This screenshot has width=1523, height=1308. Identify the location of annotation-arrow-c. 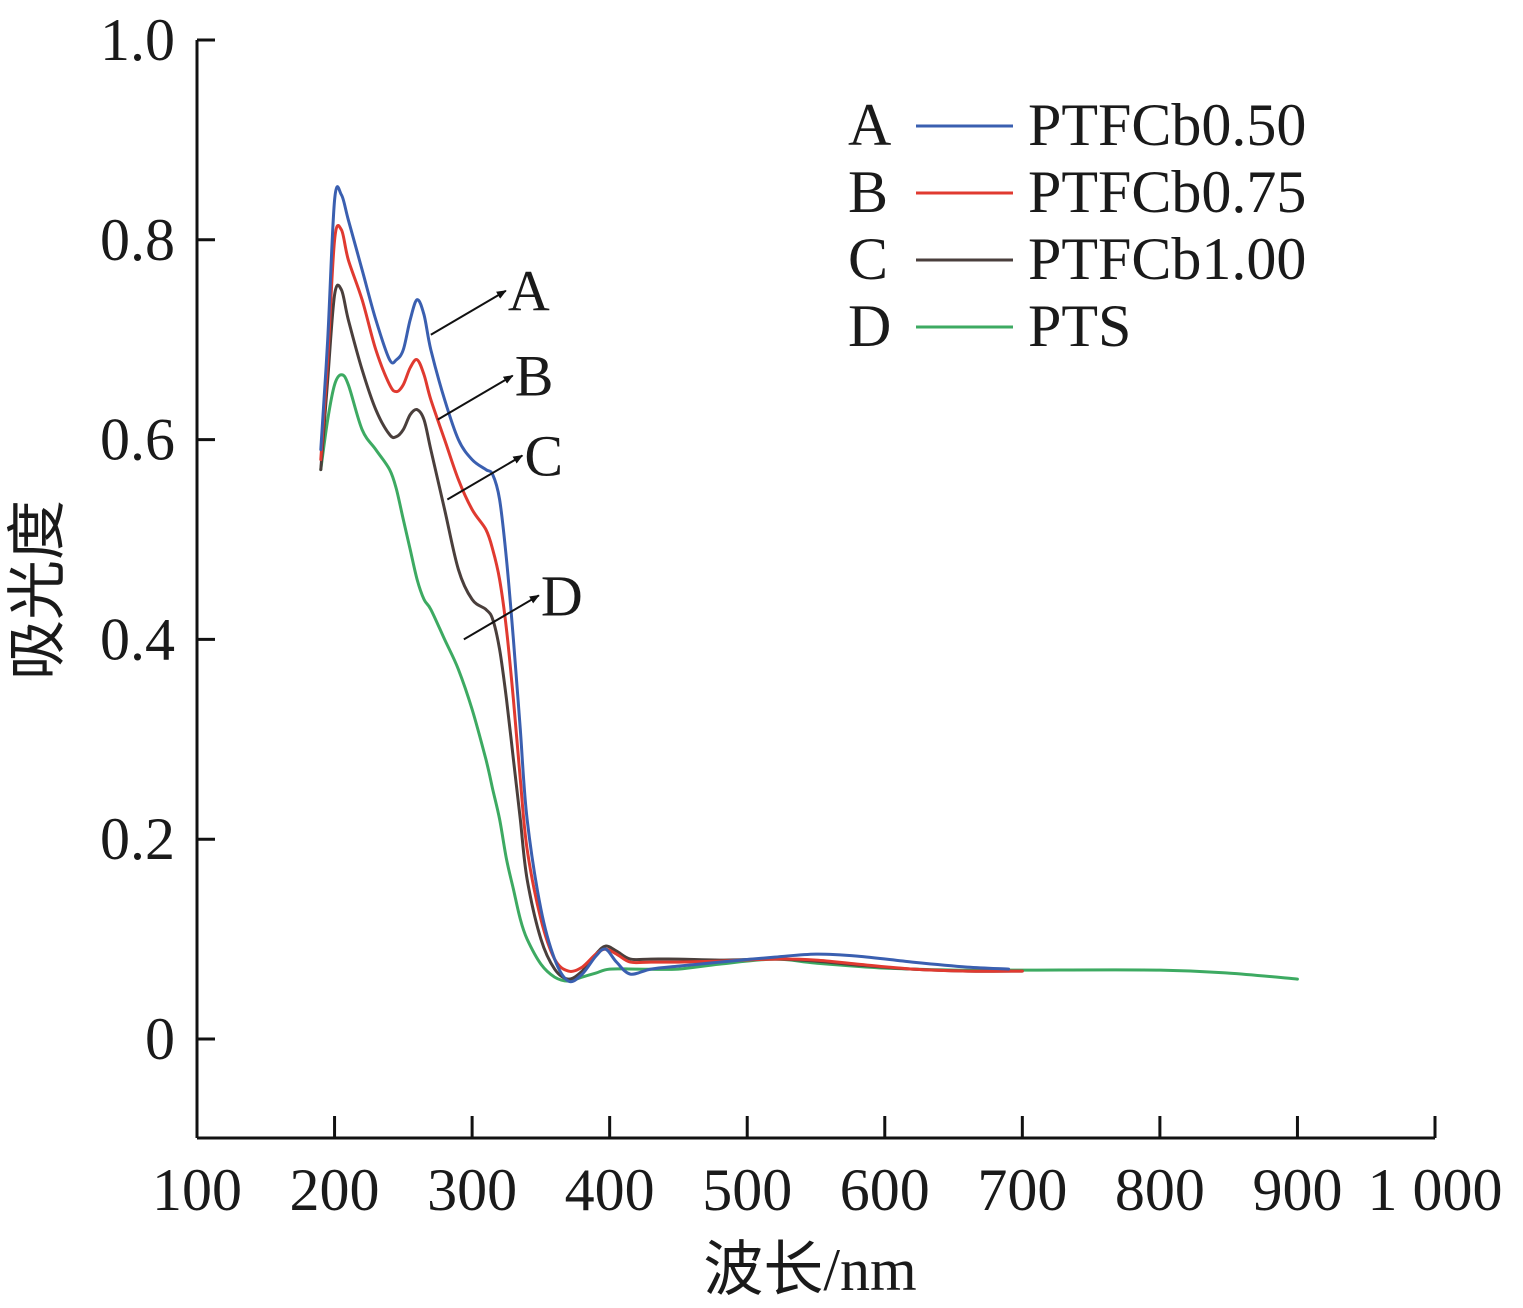
(485, 477).